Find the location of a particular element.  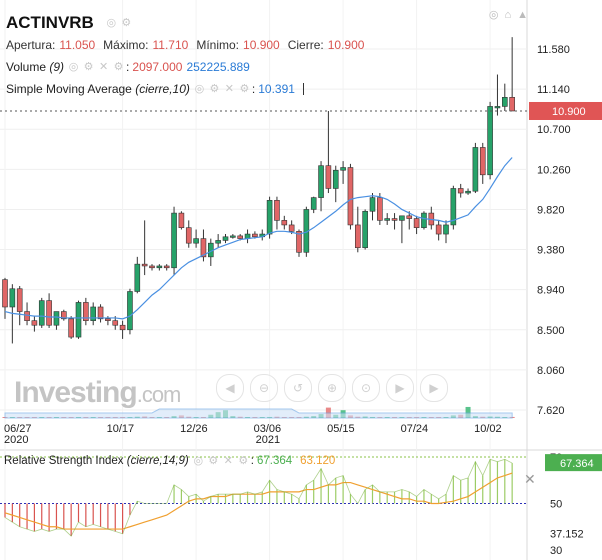

zoom-in-button: ⊕ is located at coordinates (332, 388).